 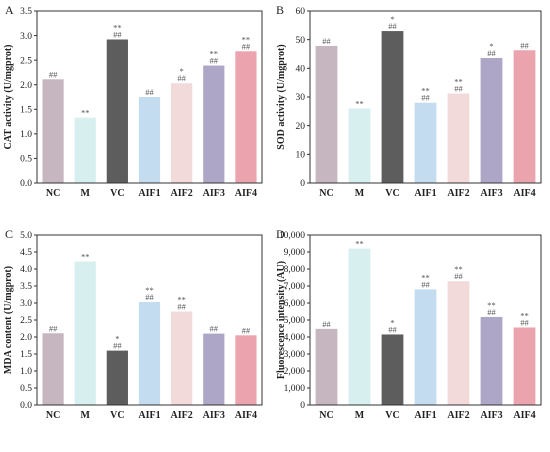 What do you see at coordinates (53, 131) in the screenshot?
I see `panel-a-bar-nc` at bounding box center [53, 131].